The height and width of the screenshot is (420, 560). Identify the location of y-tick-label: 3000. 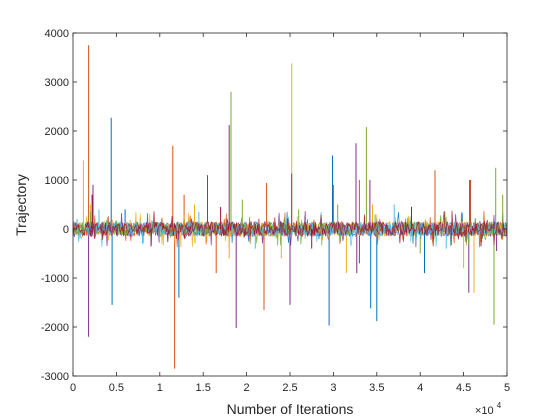
(57, 83).